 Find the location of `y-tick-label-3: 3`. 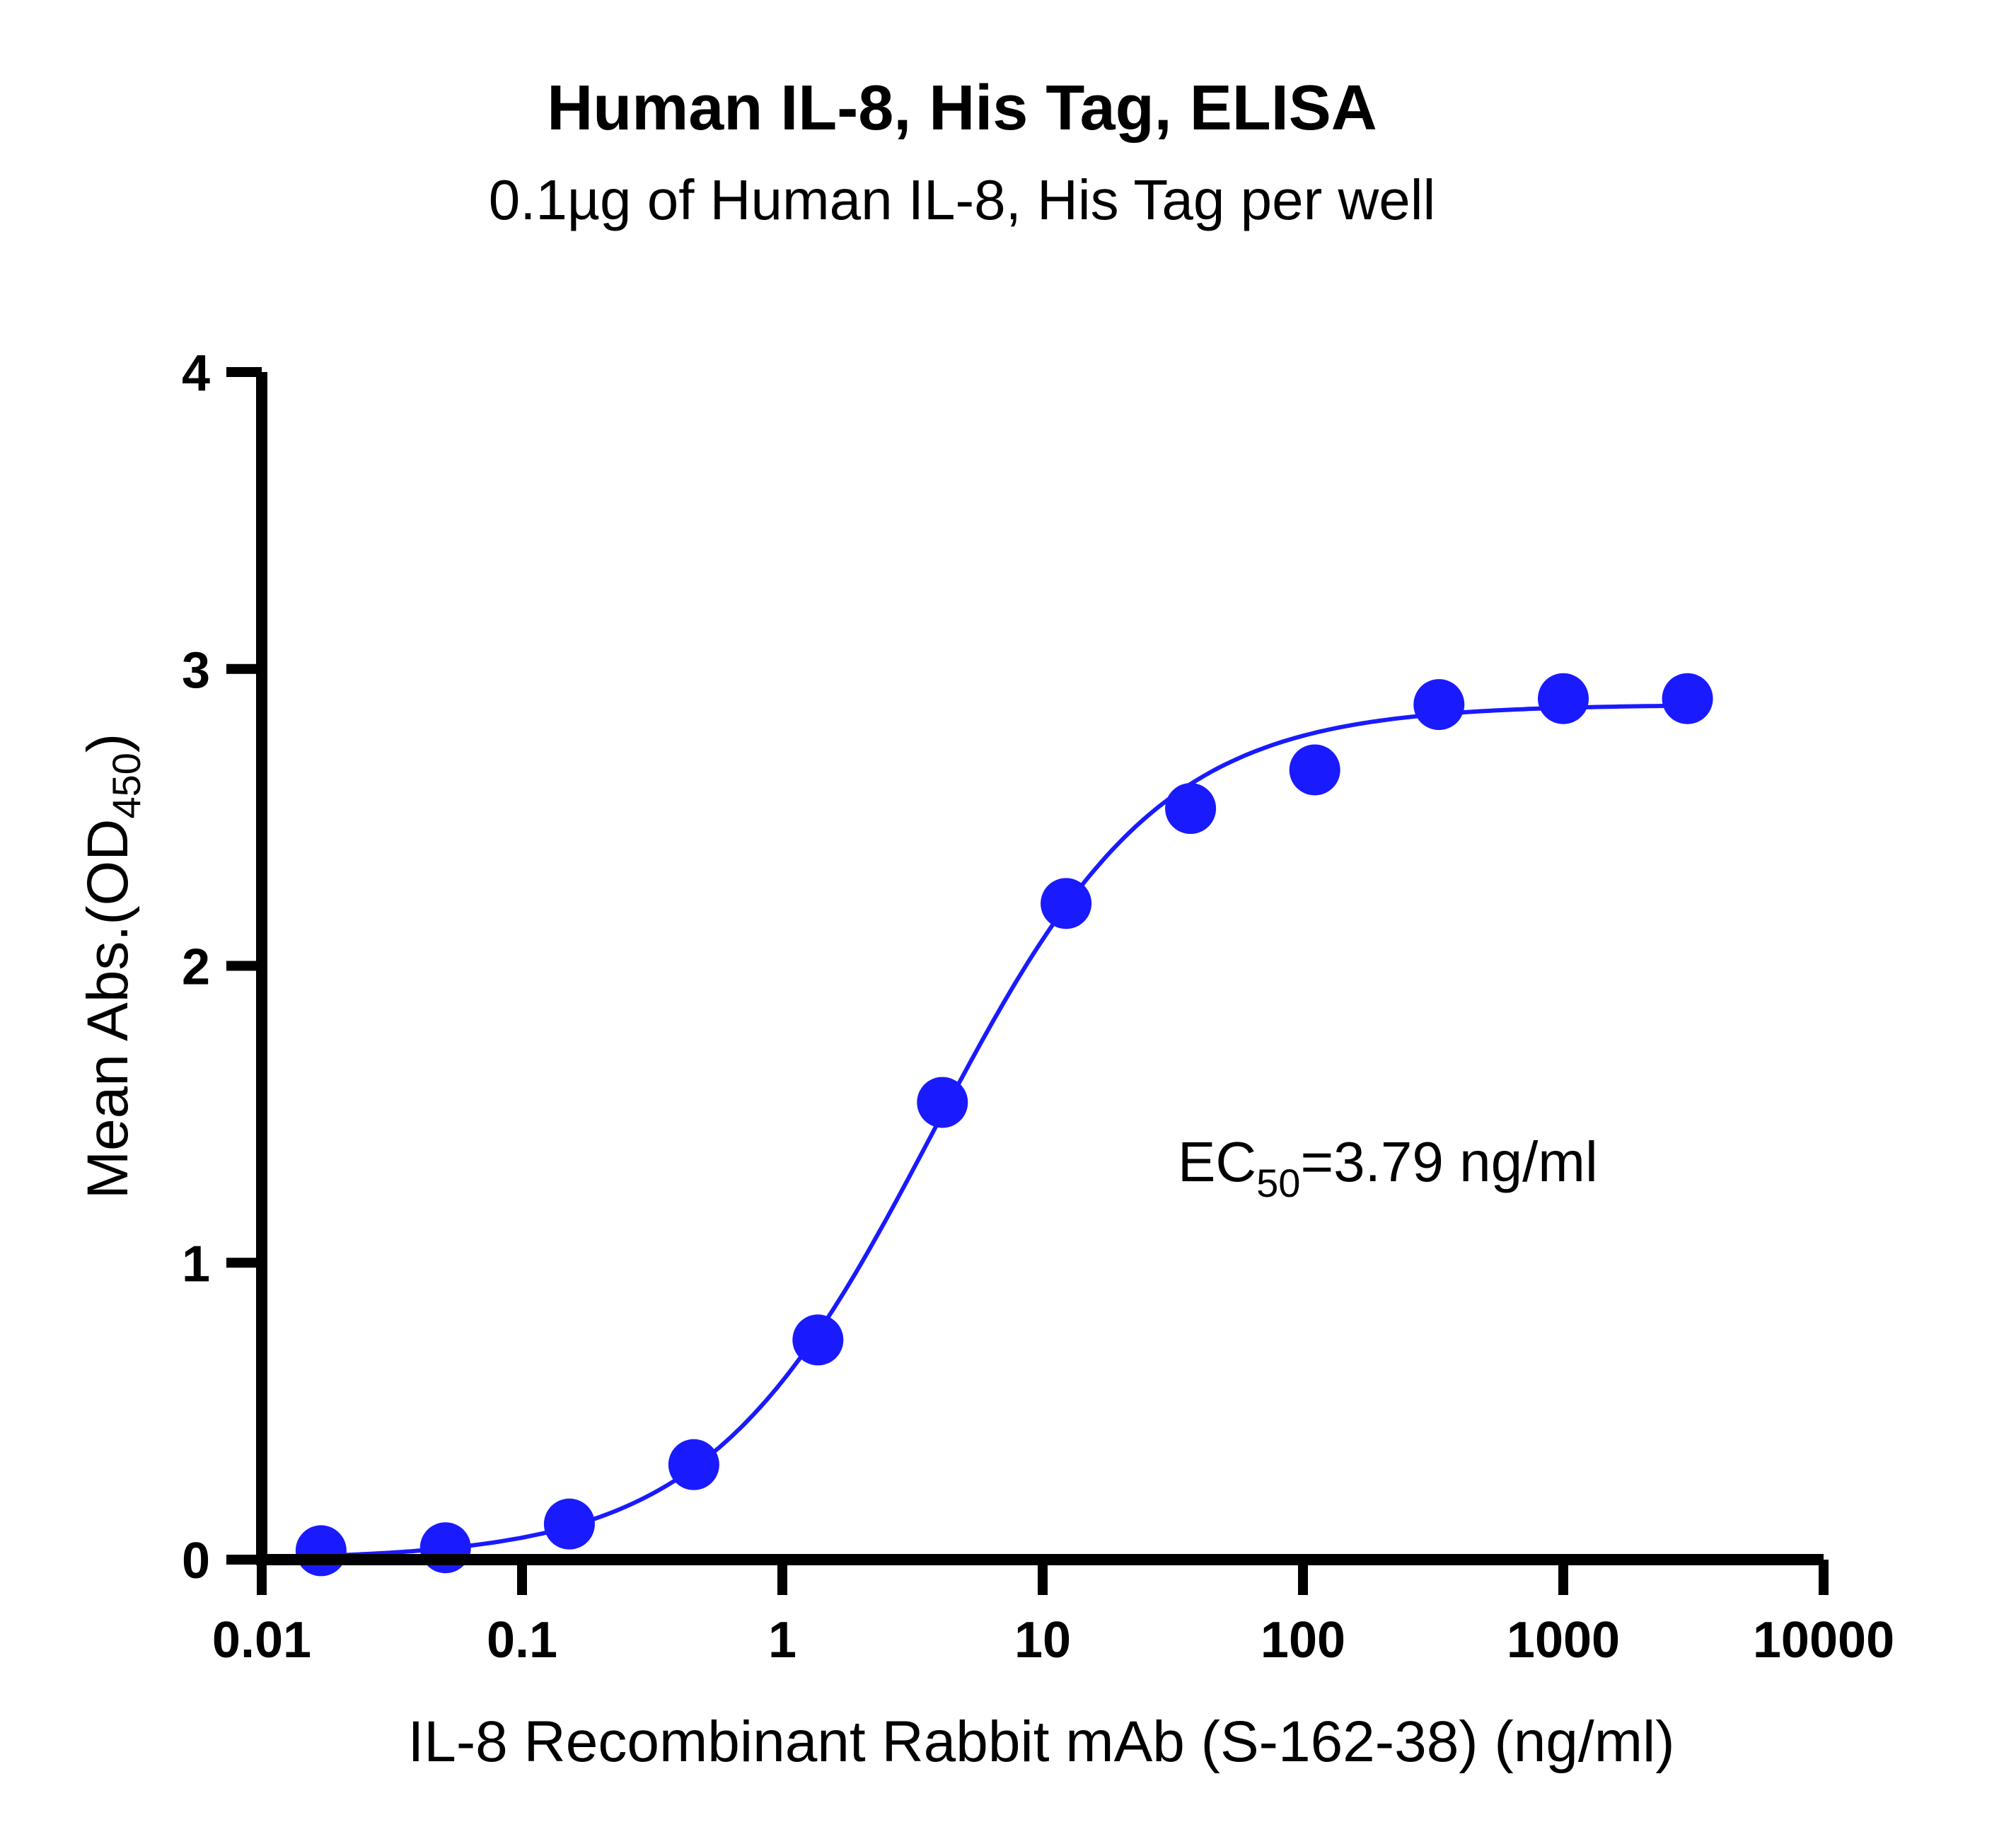

y-tick-label-3: 3 is located at coordinates (196, 670).